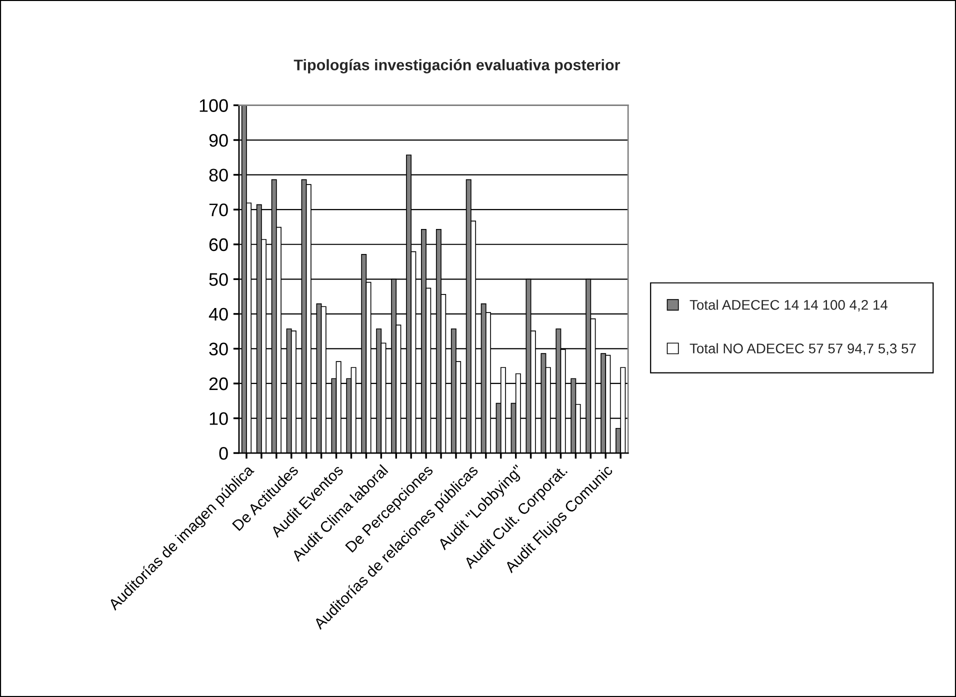  Describe the element at coordinates (219, 418) in the screenshot. I see `y-tick-label: 10` at that location.